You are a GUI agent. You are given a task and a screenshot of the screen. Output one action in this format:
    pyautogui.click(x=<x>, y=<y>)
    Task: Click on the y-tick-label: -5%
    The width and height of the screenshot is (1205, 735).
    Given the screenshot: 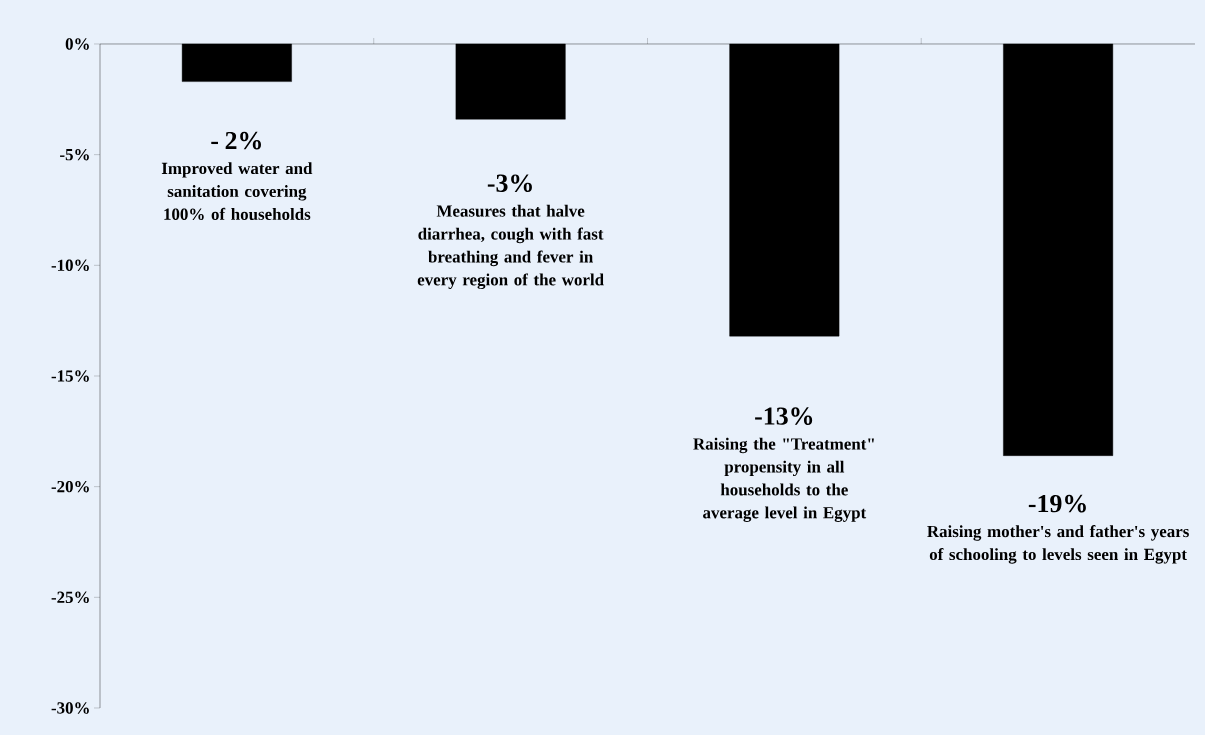 What is the action you would take?
    pyautogui.click(x=74, y=154)
    